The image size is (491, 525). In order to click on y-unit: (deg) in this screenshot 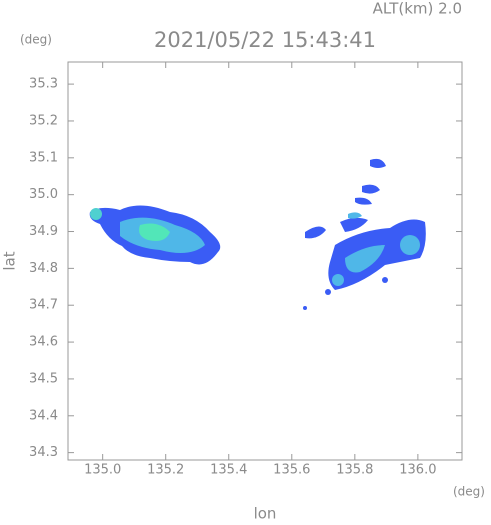, I will do `click(36, 40)`.